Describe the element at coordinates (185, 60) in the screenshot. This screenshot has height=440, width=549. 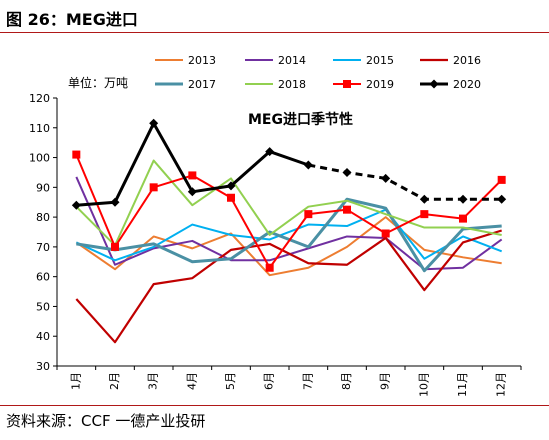
I see `legend-item-2013: 2013` at that location.